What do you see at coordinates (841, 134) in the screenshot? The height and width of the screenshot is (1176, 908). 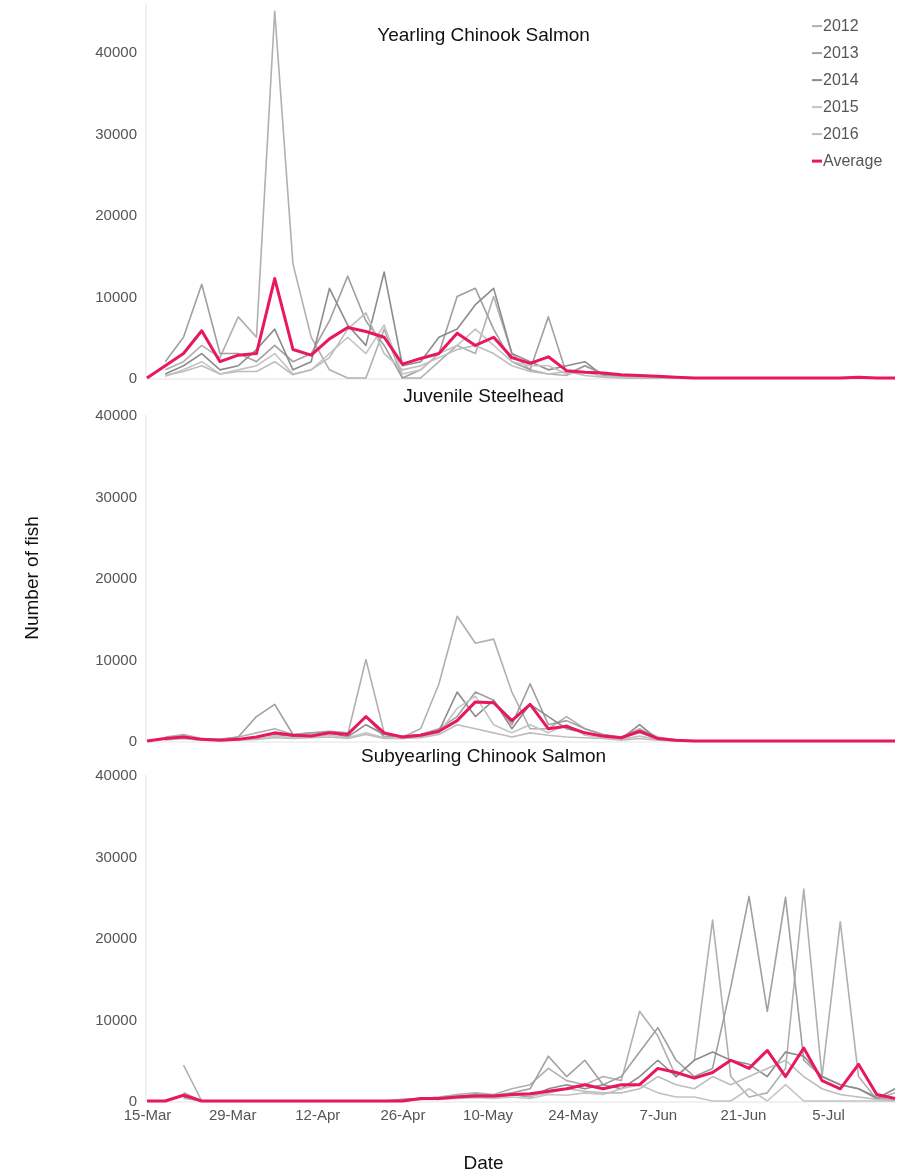 I see `legend-label: 2016` at bounding box center [841, 134].